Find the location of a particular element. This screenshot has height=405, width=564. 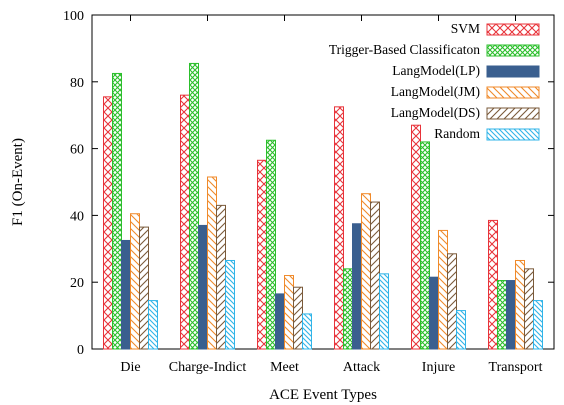

legend-label: LangModel(LP) is located at coordinates (436, 70).